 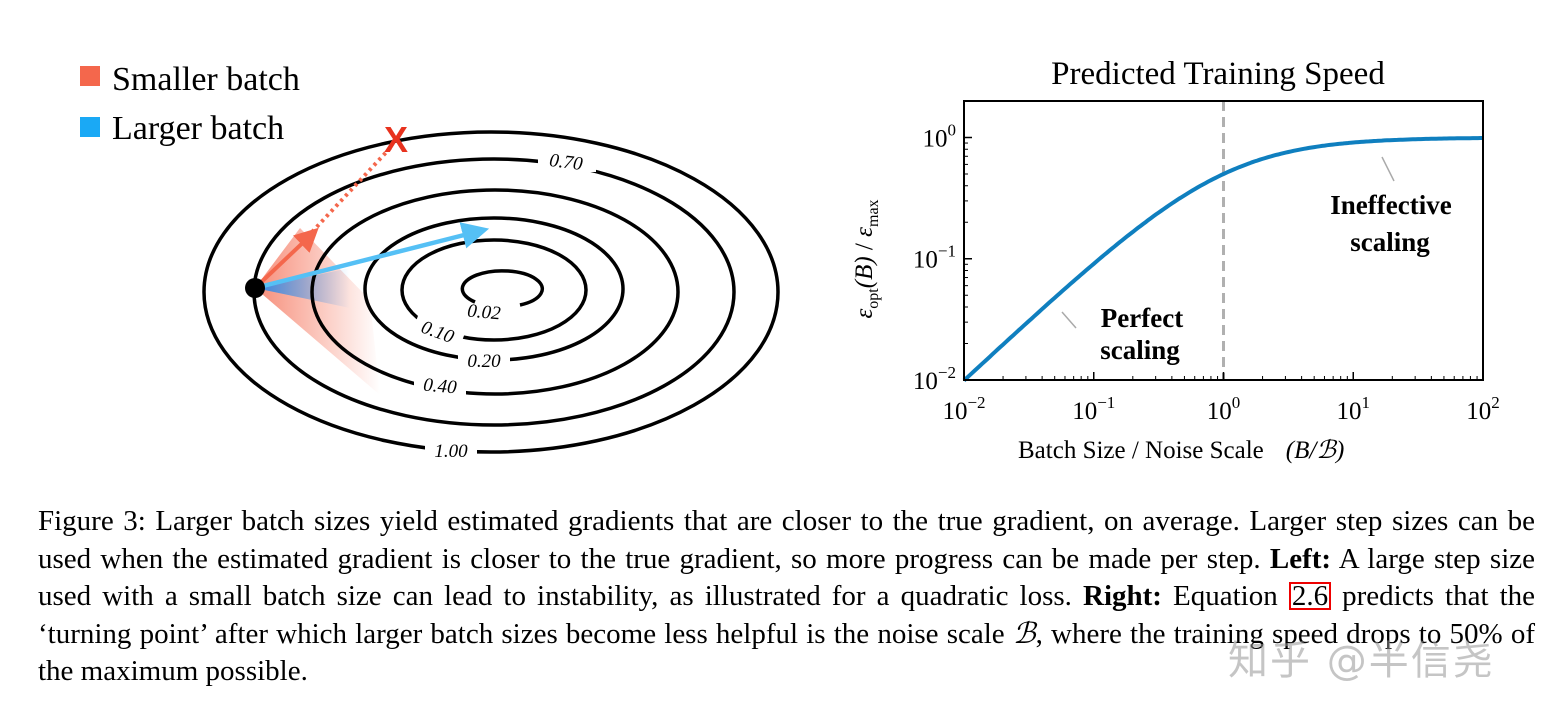 What do you see at coordinates (1354, 409) in the screenshot?
I see `x-tick-label: 10¹` at bounding box center [1354, 409].